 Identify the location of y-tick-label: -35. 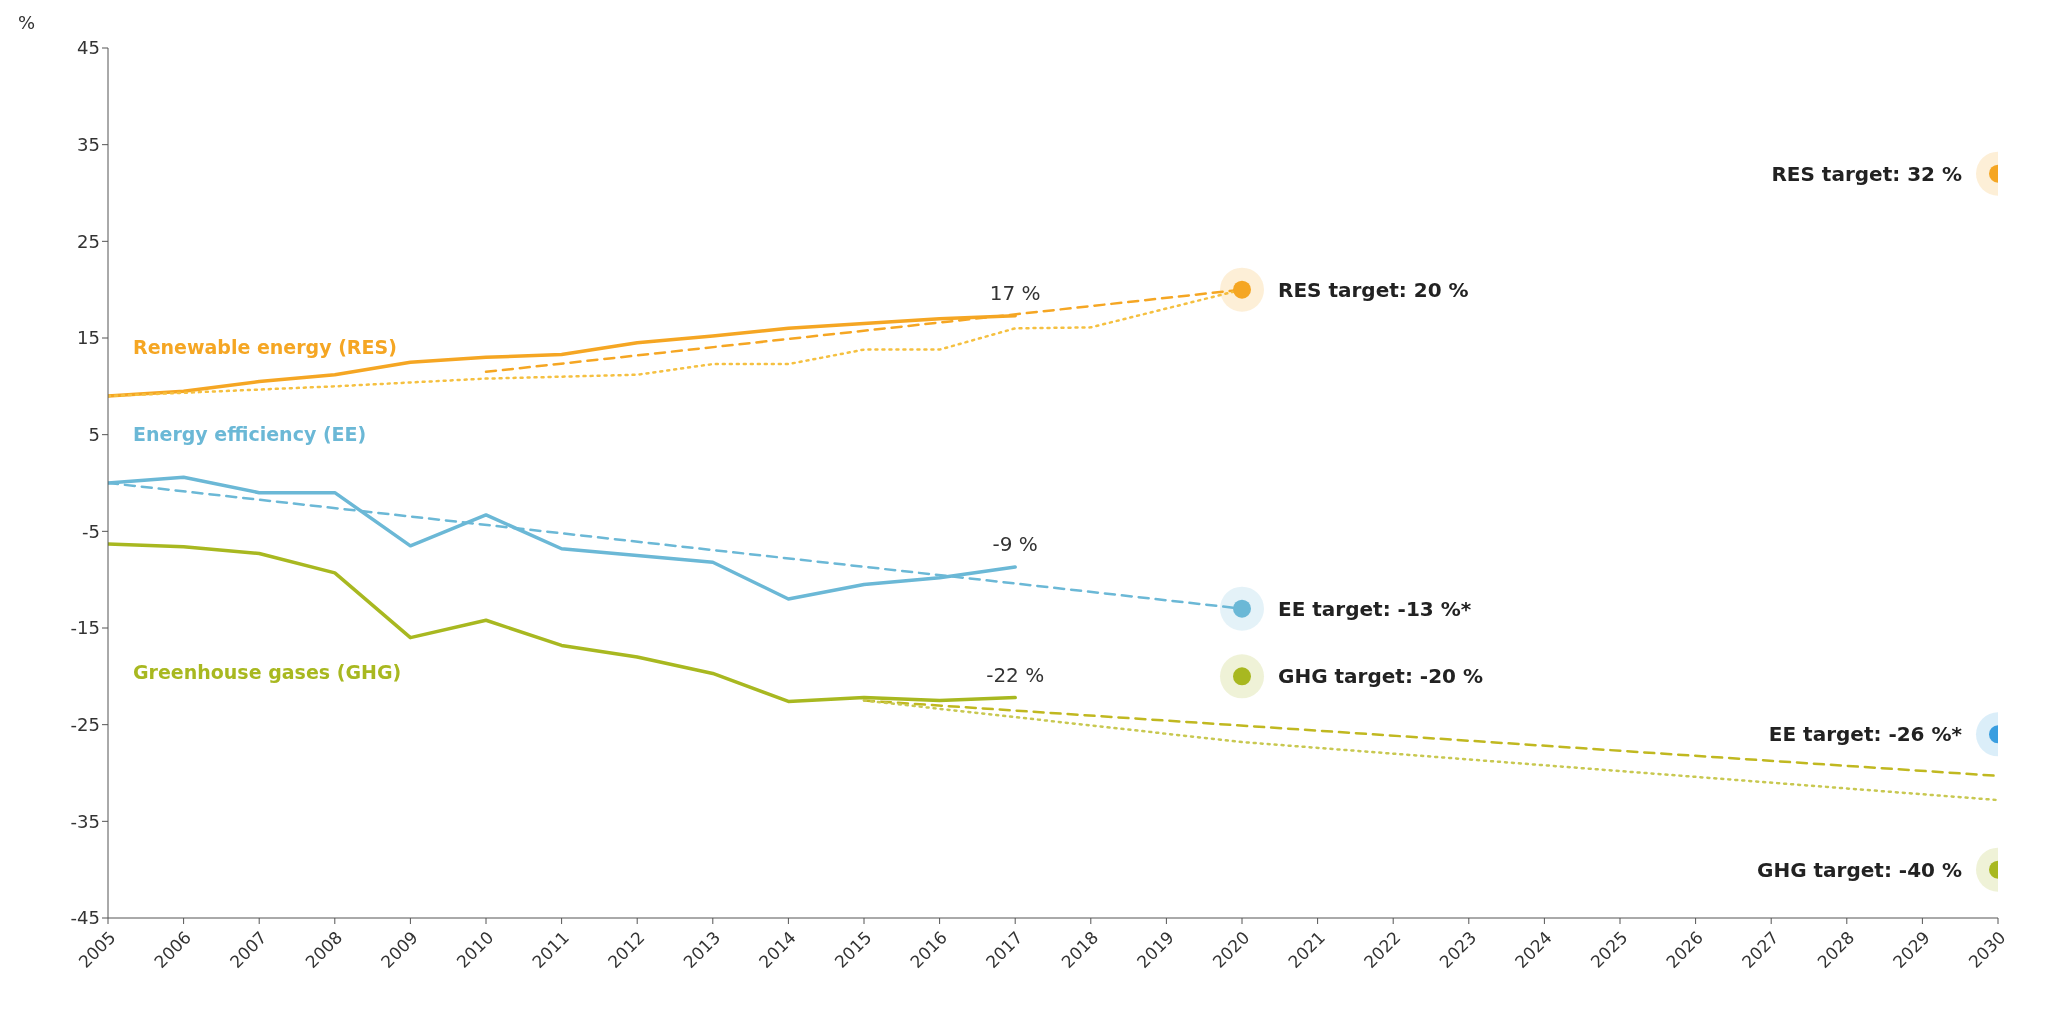
(85, 821).